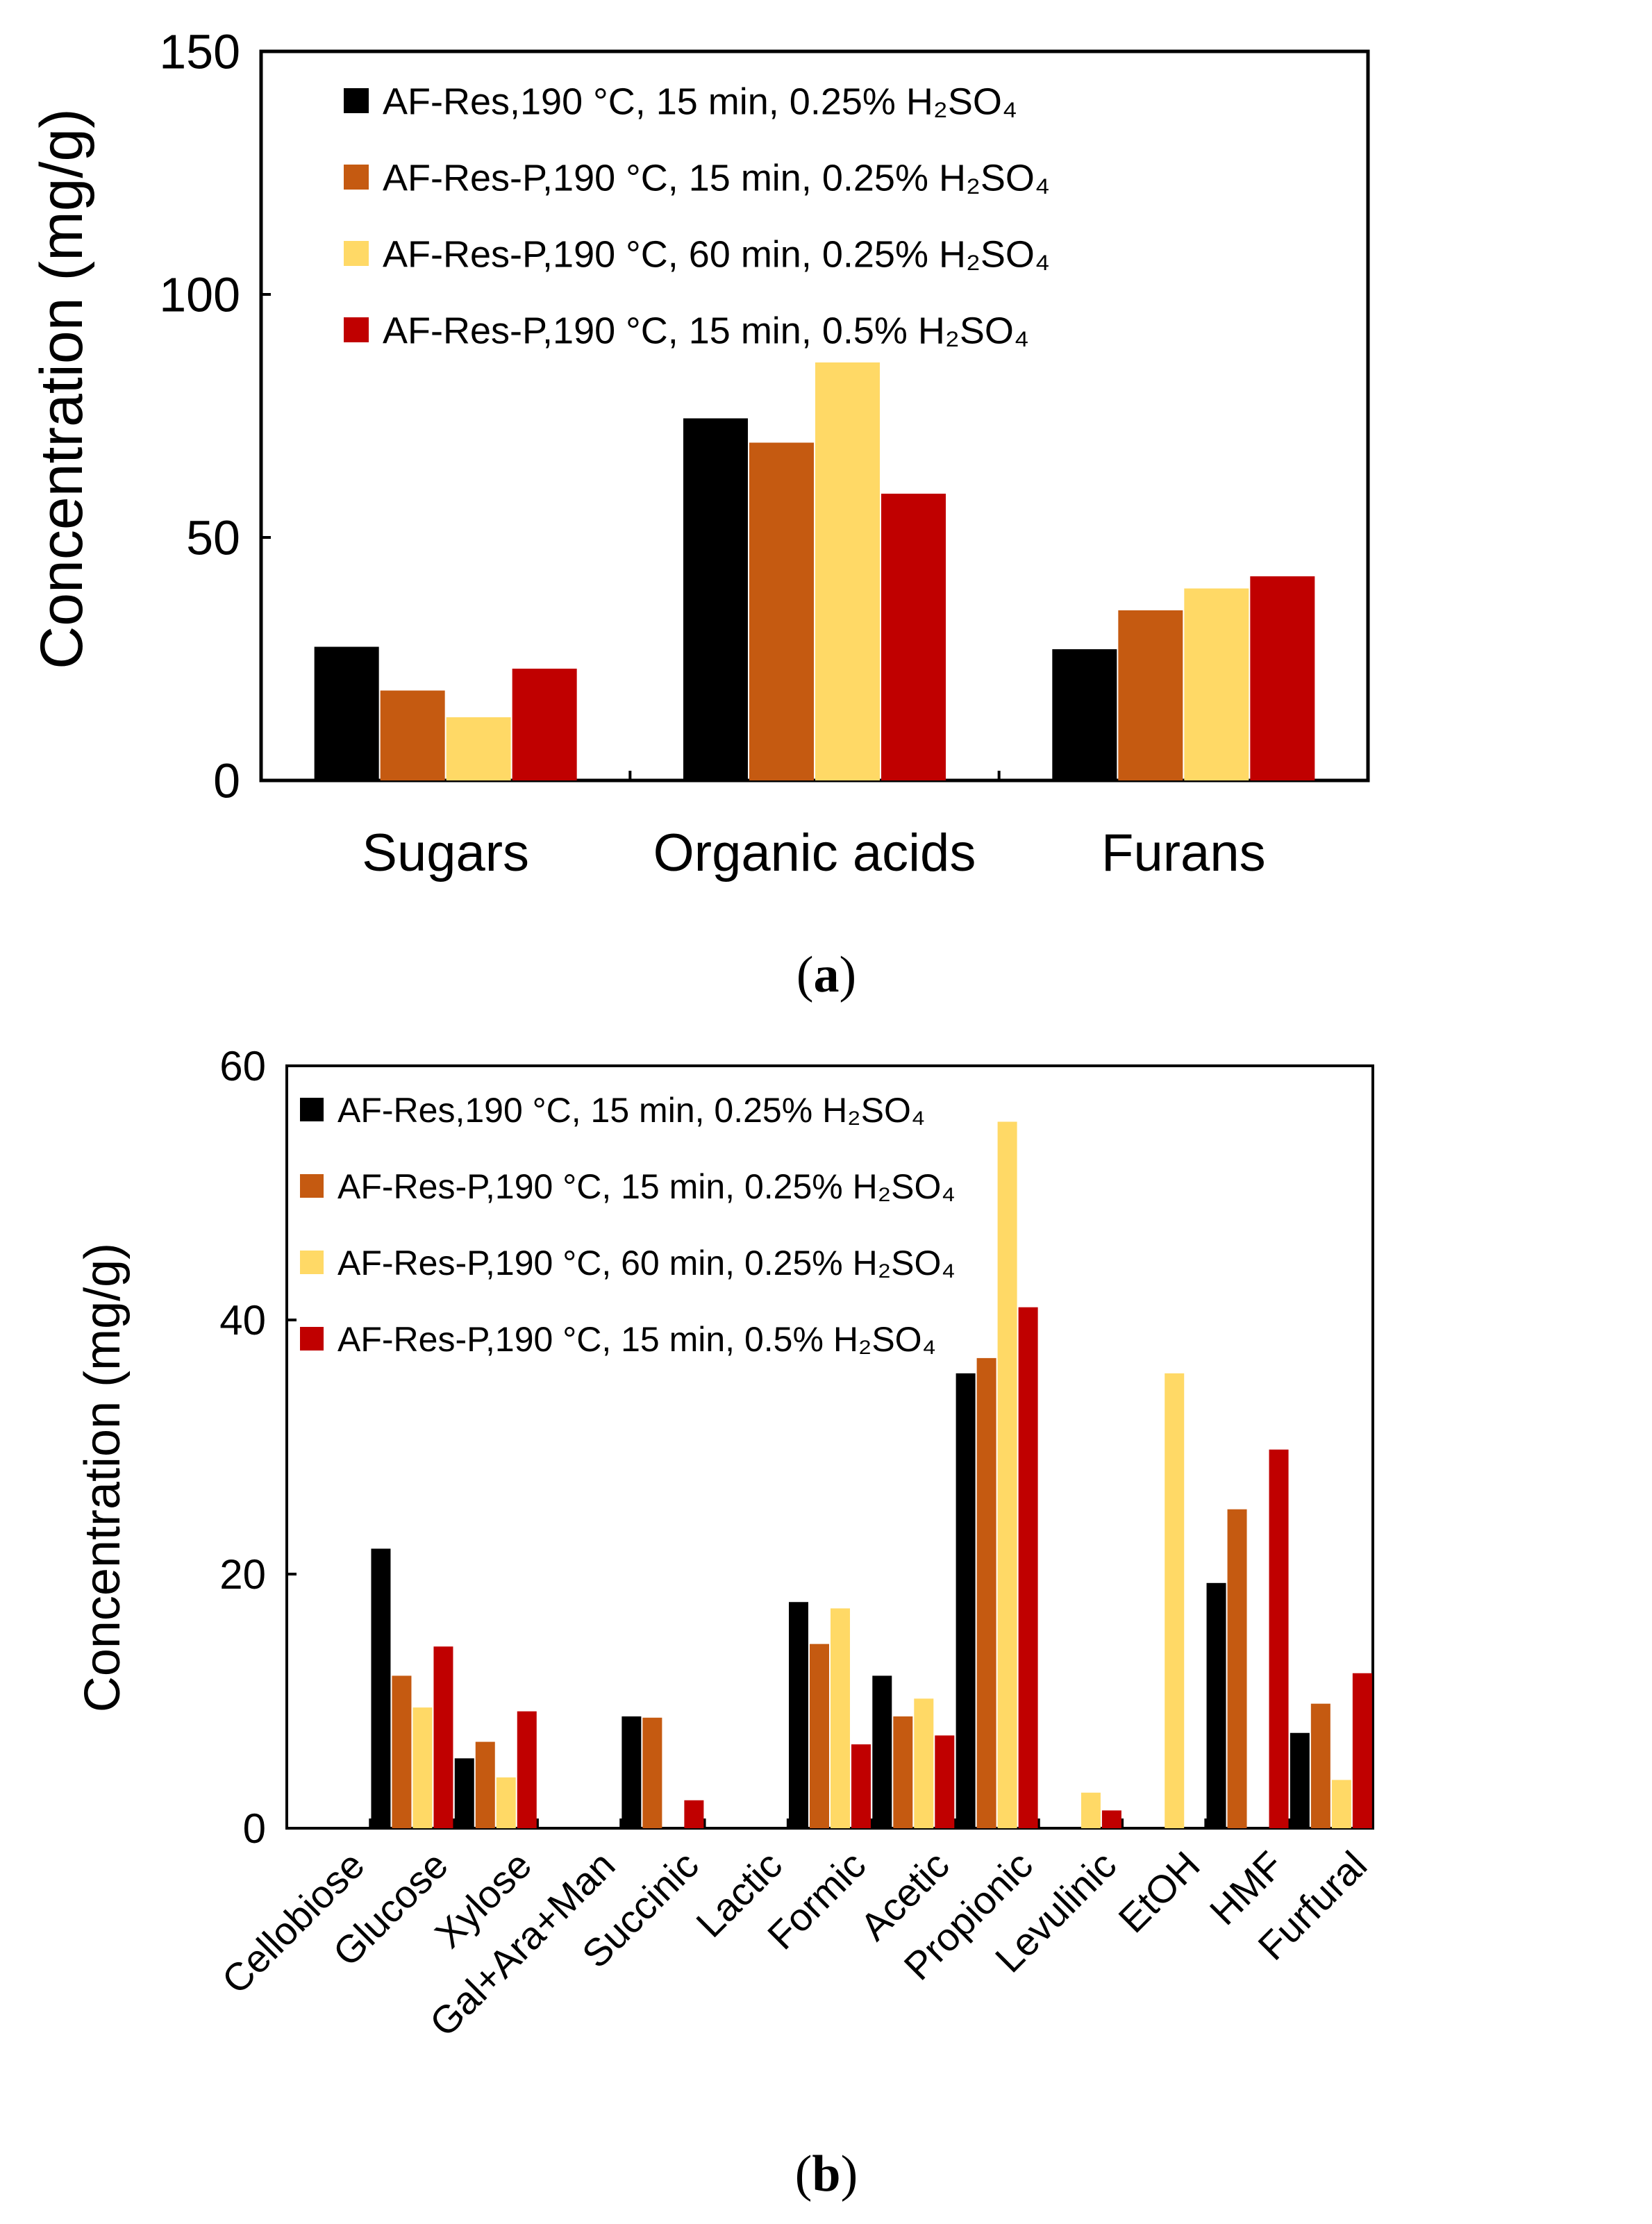 Image resolution: width=1652 pixels, height=2224 pixels. I want to click on panel-a-bar-s1-sugars, so click(346, 713).